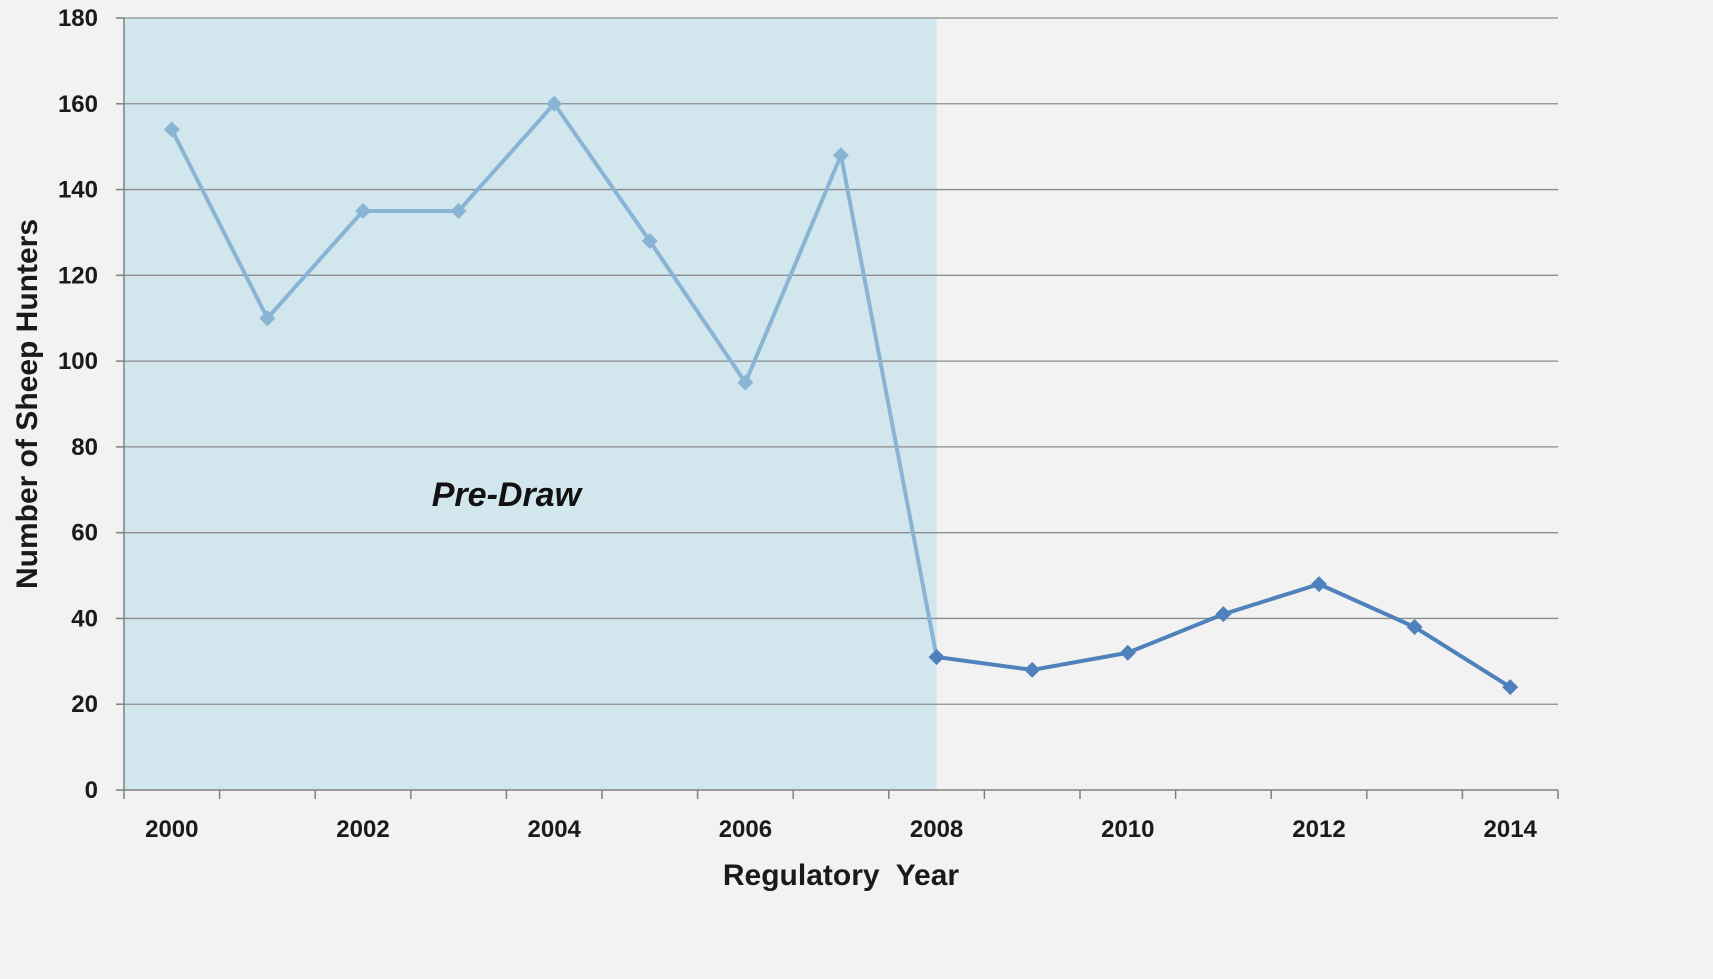 The height and width of the screenshot is (979, 1713). What do you see at coordinates (841, 875) in the screenshot?
I see `x-axis-title: Regulatory Year` at bounding box center [841, 875].